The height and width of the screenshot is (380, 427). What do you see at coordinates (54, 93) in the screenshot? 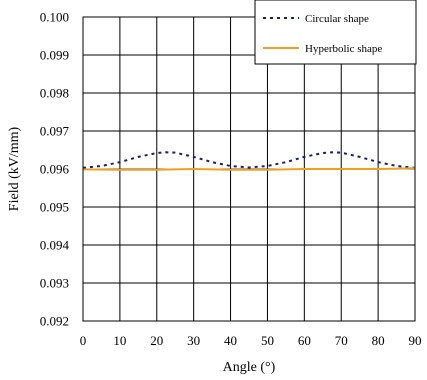
I see `y-tick-label: 0.098` at bounding box center [54, 93].